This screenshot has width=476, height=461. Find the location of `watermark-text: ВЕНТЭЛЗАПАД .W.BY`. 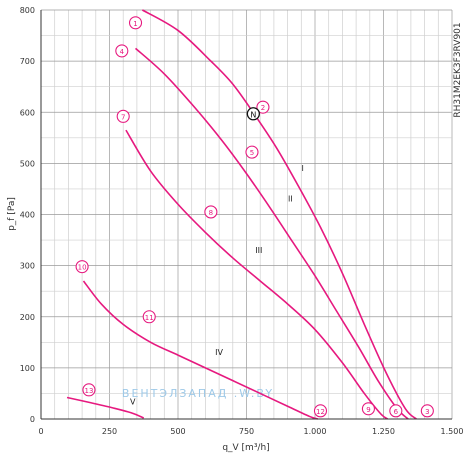

watermark-text: ВЕНТЭЛЗАПАД .W.BY is located at coordinates (198, 393).